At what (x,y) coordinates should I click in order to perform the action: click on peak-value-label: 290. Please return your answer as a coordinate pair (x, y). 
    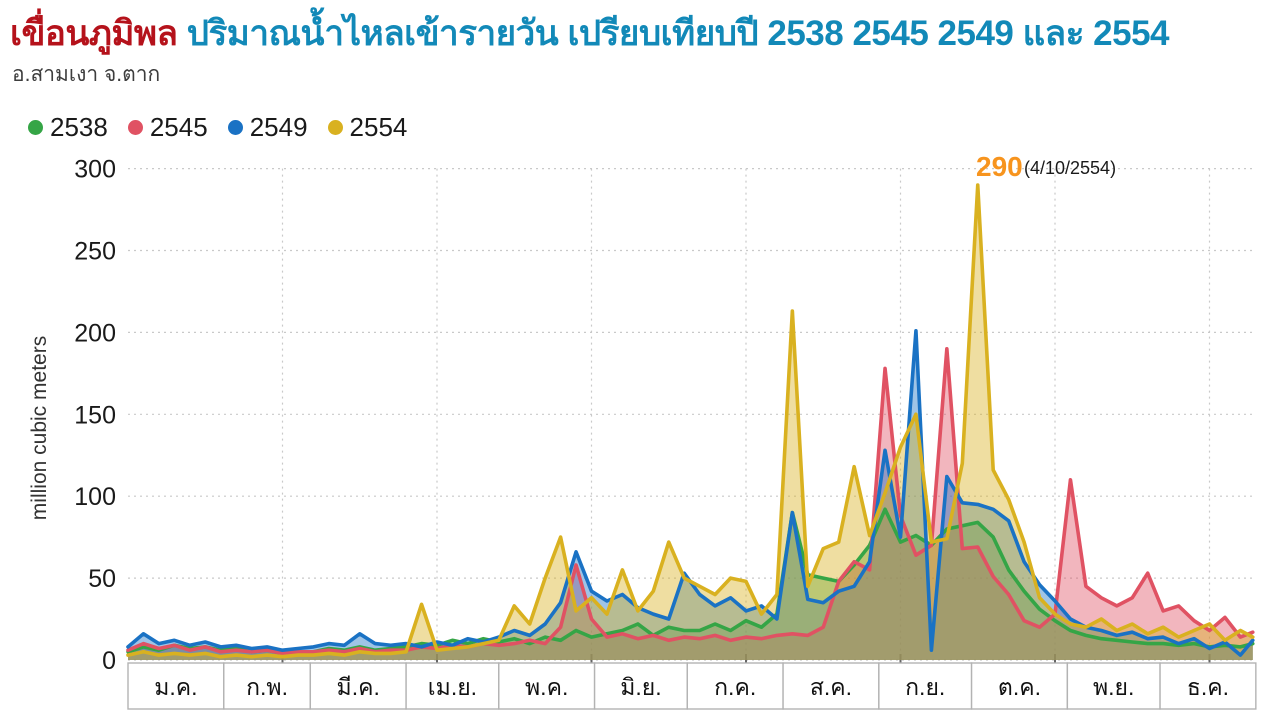
    Looking at the image, I should click on (999, 166).